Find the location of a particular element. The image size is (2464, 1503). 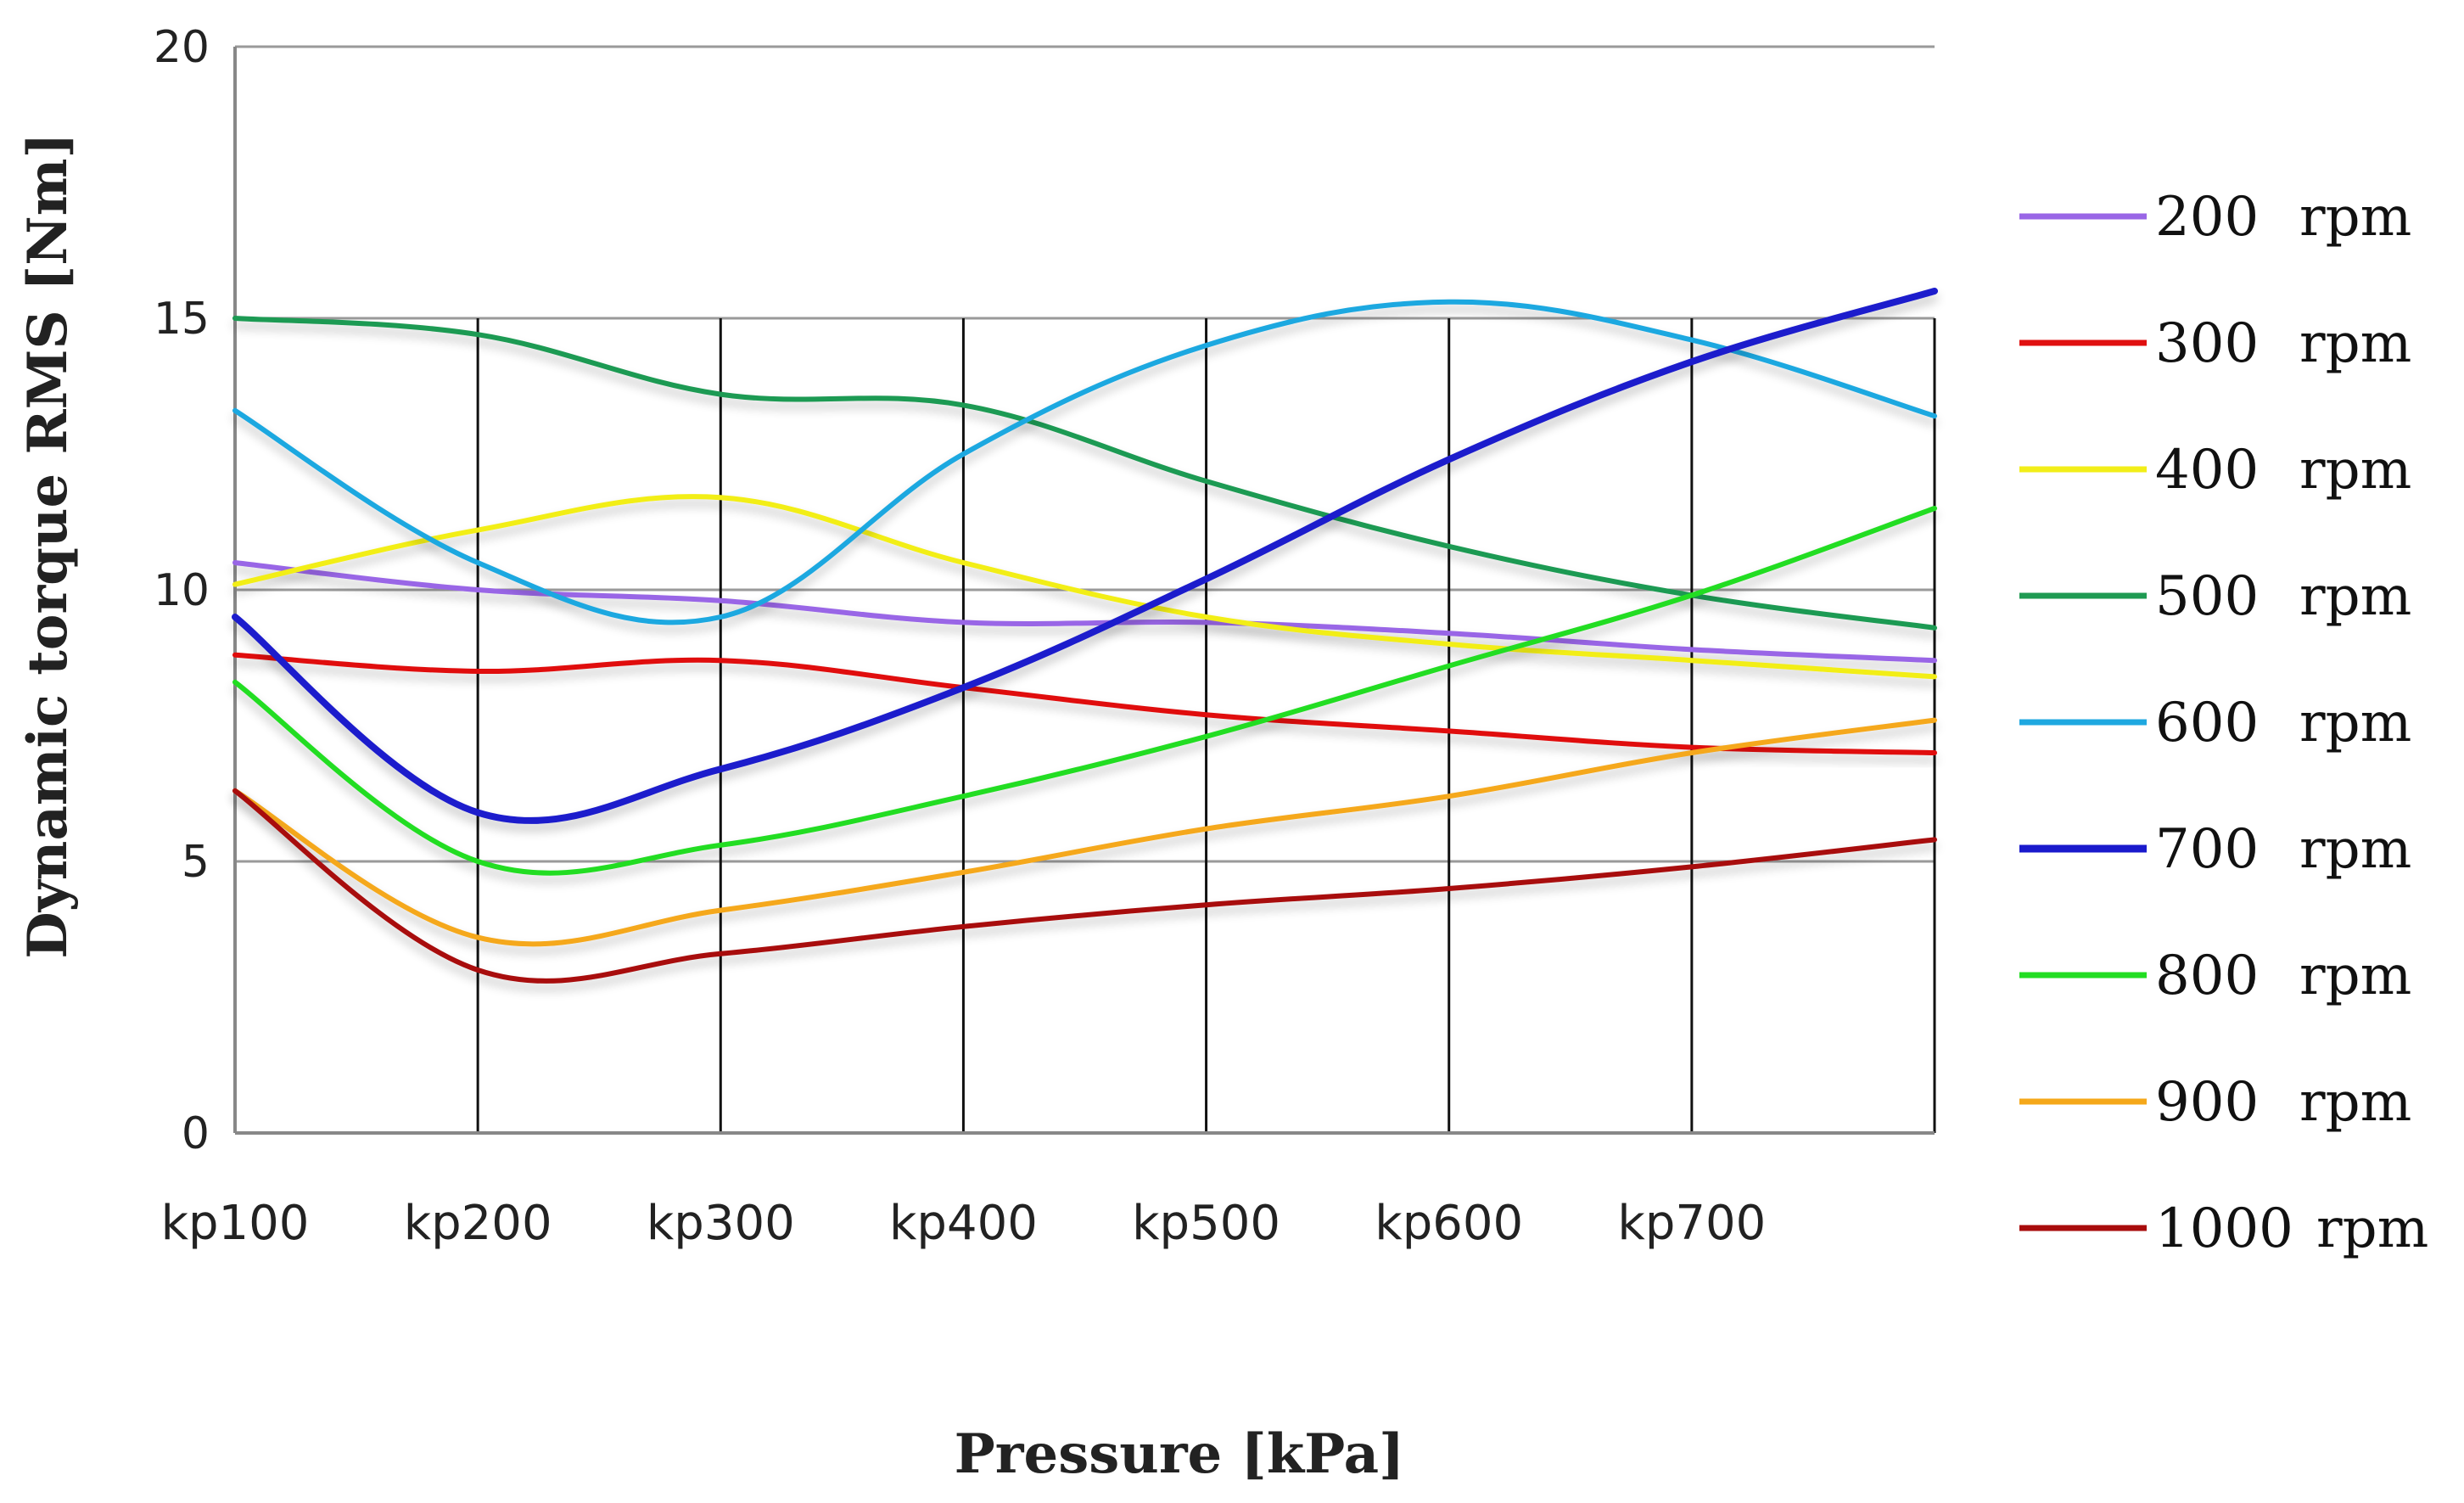

legend-label-400-rpm: 400 rpm is located at coordinates (2283, 471).